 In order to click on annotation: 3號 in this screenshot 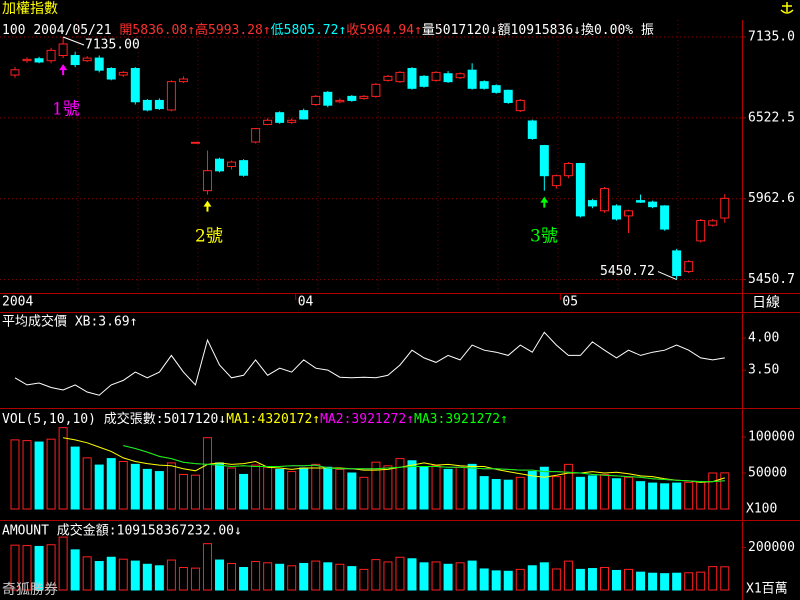, I will do `click(544, 237)`.